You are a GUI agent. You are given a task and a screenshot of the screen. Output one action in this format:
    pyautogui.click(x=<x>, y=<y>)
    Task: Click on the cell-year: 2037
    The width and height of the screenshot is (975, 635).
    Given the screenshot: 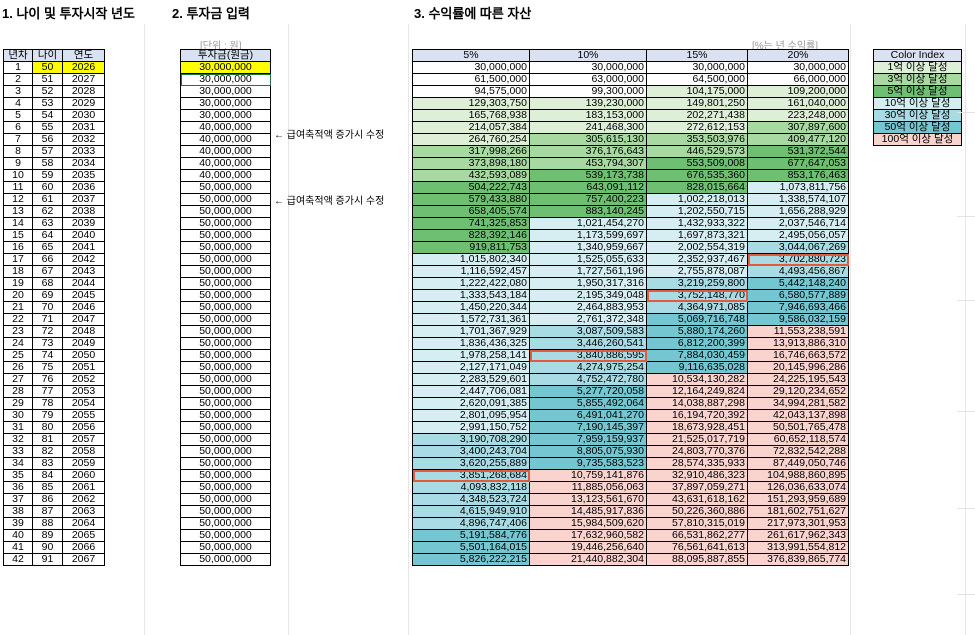 What is the action you would take?
    pyautogui.click(x=83, y=199)
    